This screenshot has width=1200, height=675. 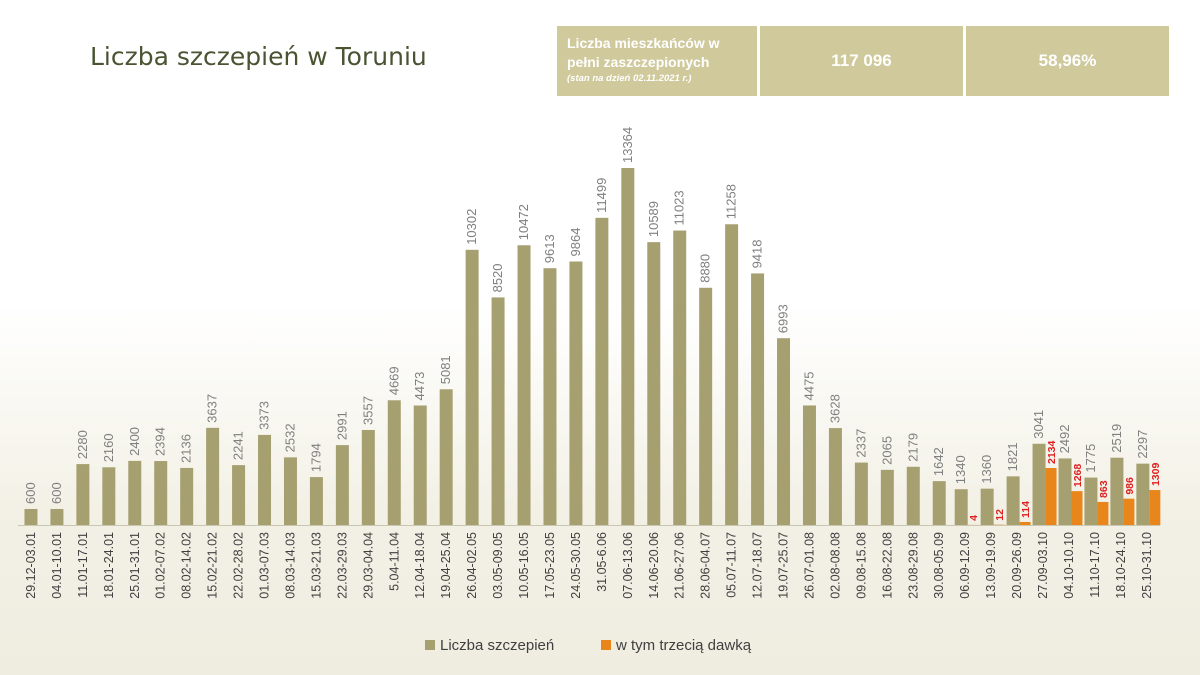 I want to click on x-tick-label: 13.09-19.09, so click(x=991, y=565).